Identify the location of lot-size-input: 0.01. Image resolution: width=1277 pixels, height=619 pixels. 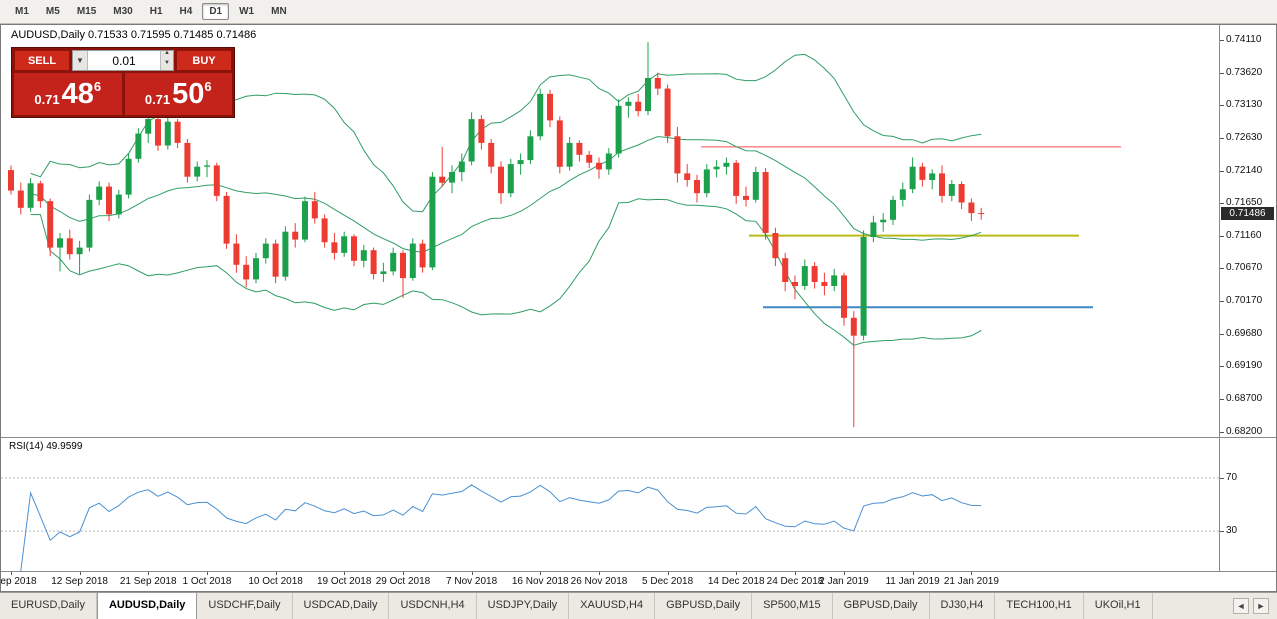
(124, 60).